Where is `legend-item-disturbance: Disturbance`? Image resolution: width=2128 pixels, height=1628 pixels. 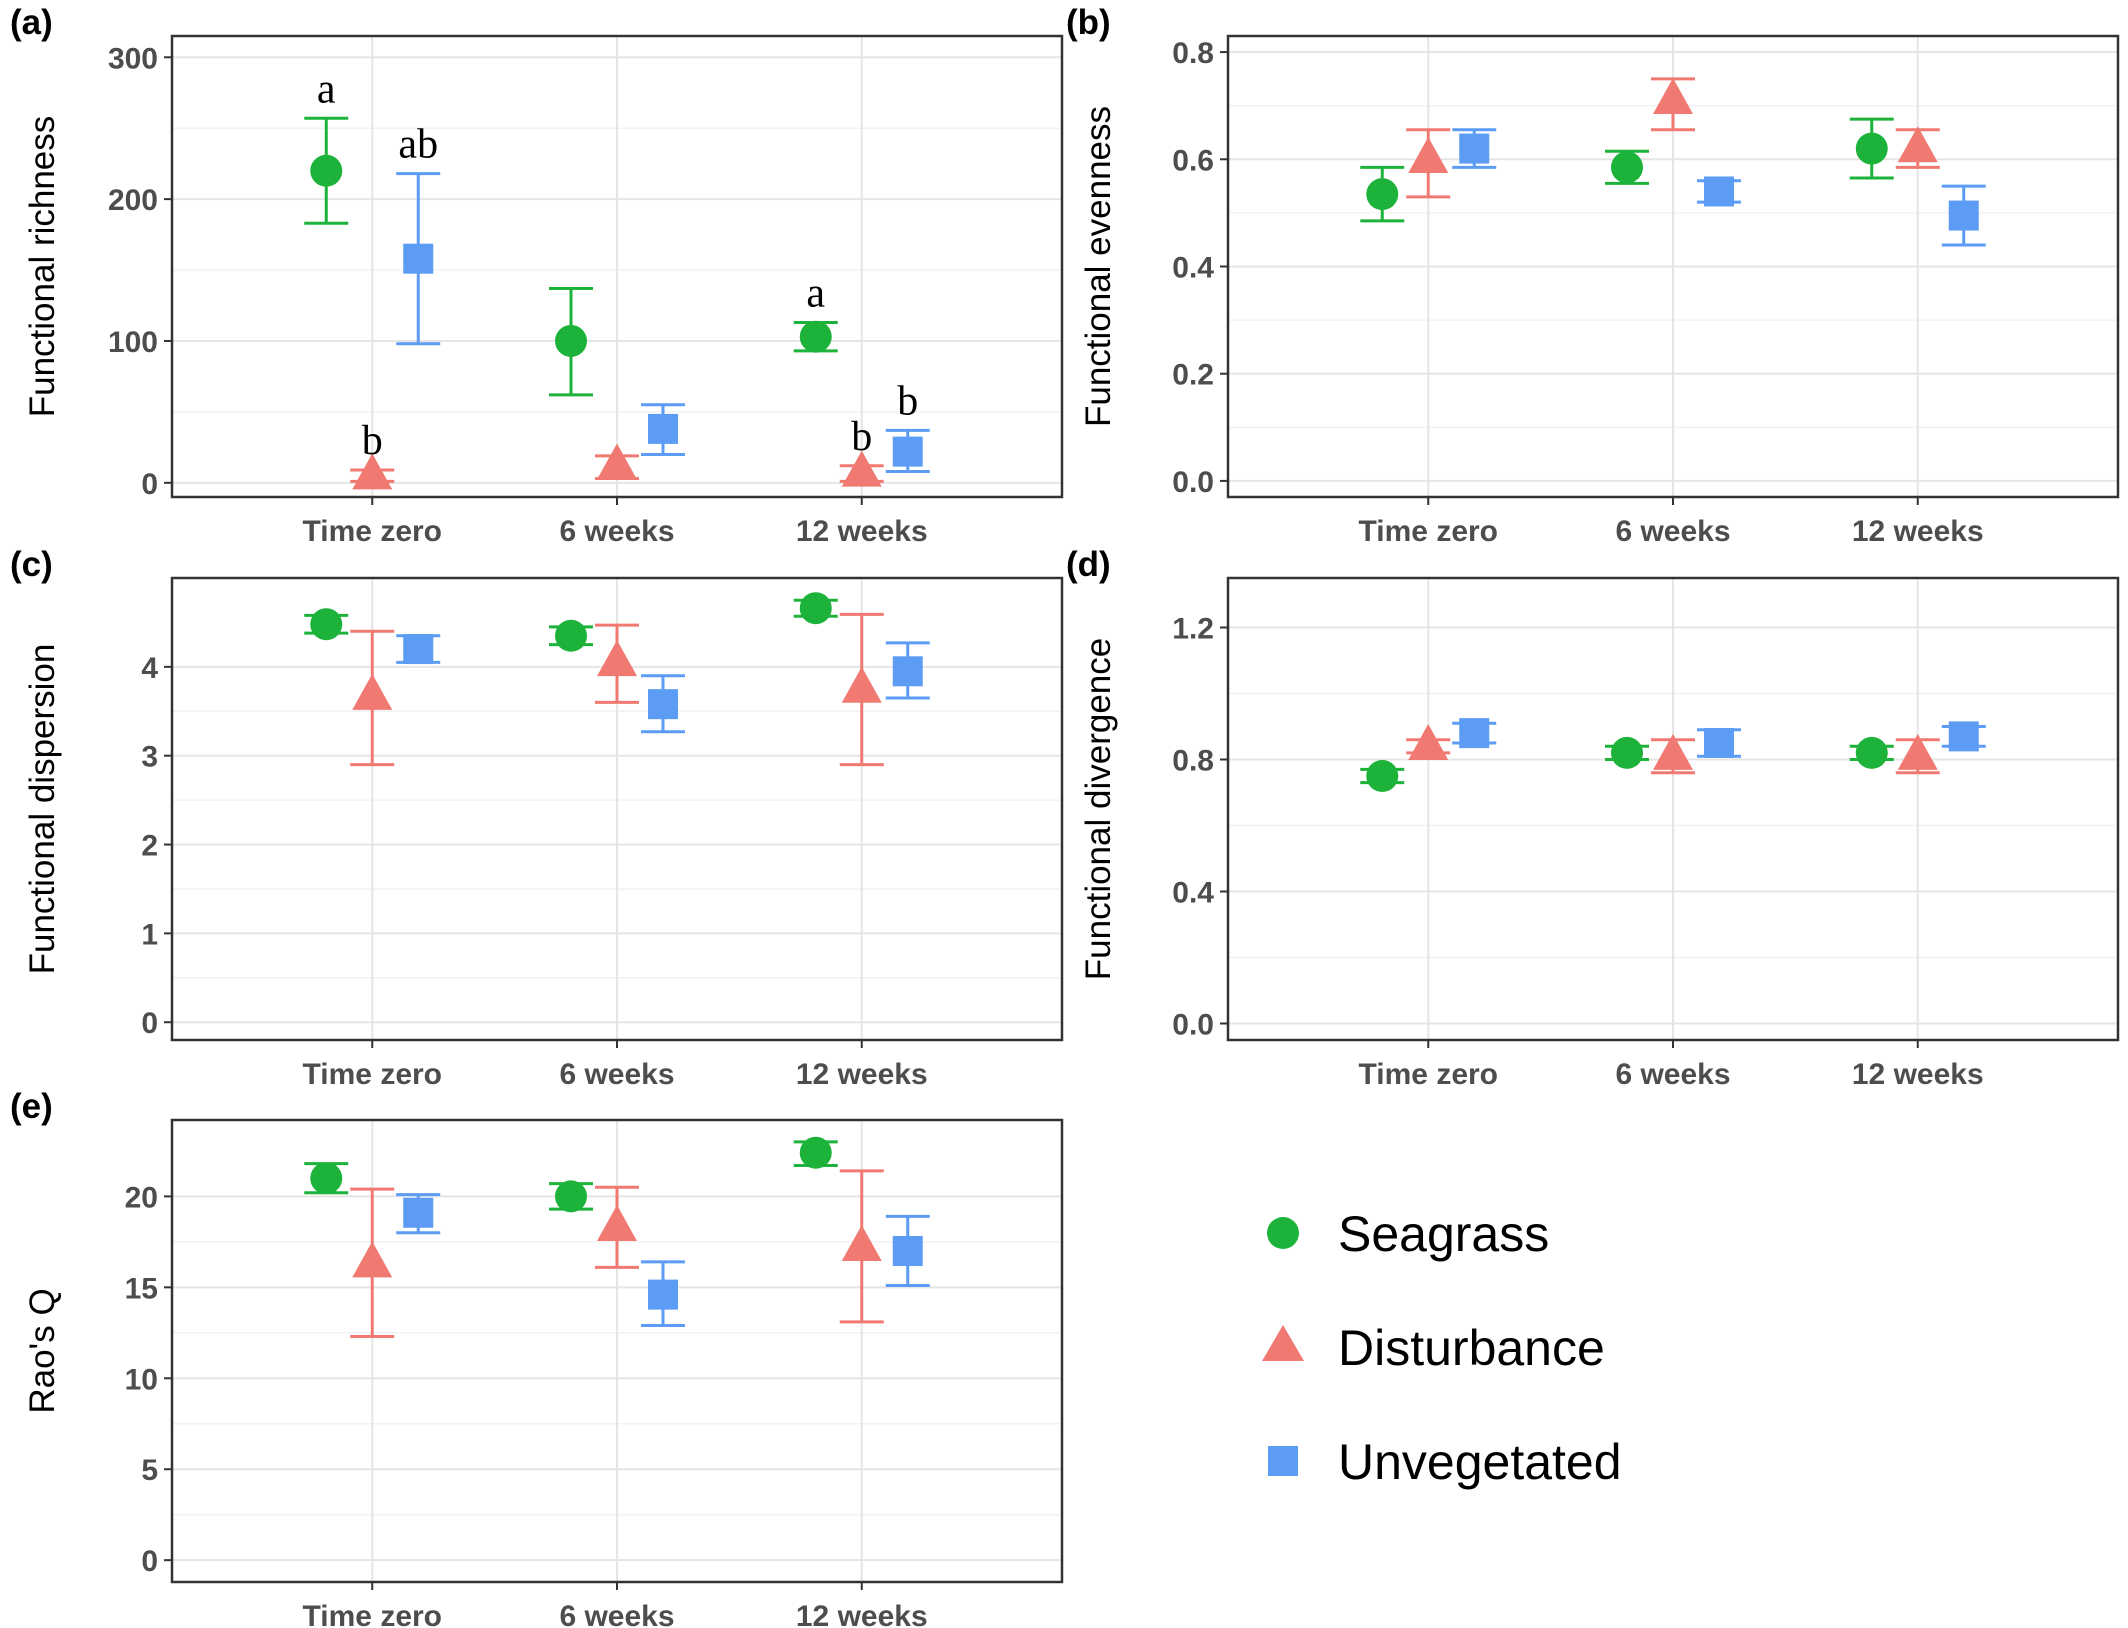
legend-item-disturbance: Disturbance is located at coordinates (1433, 1348).